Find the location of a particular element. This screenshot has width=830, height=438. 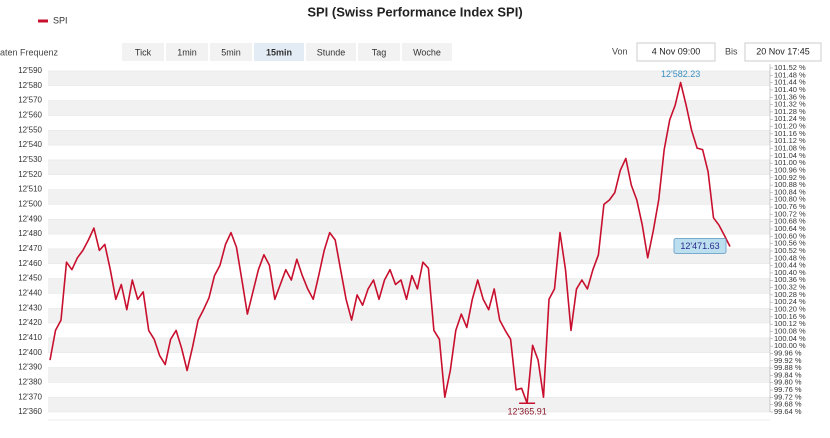

y-tick-label: 12'390 is located at coordinates (30, 367).